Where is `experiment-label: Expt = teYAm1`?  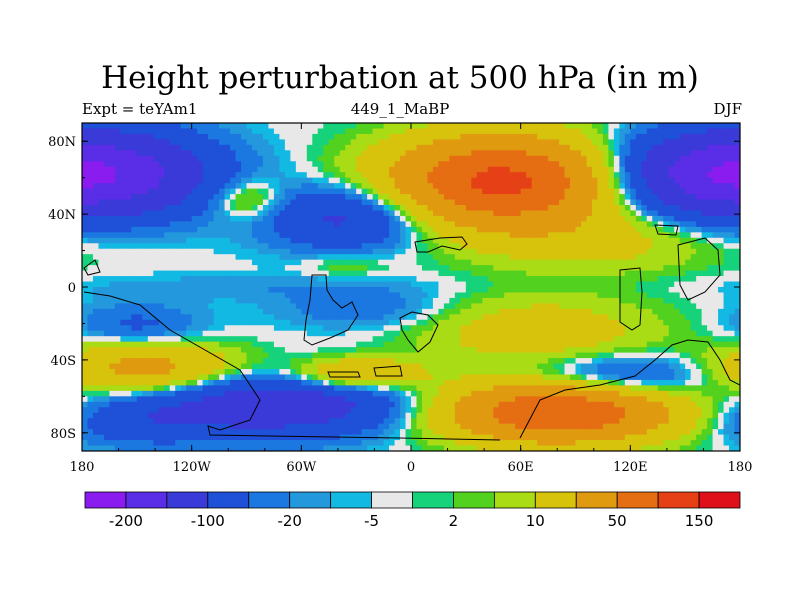
experiment-label: Expt = teYAm1 is located at coordinates (140, 109).